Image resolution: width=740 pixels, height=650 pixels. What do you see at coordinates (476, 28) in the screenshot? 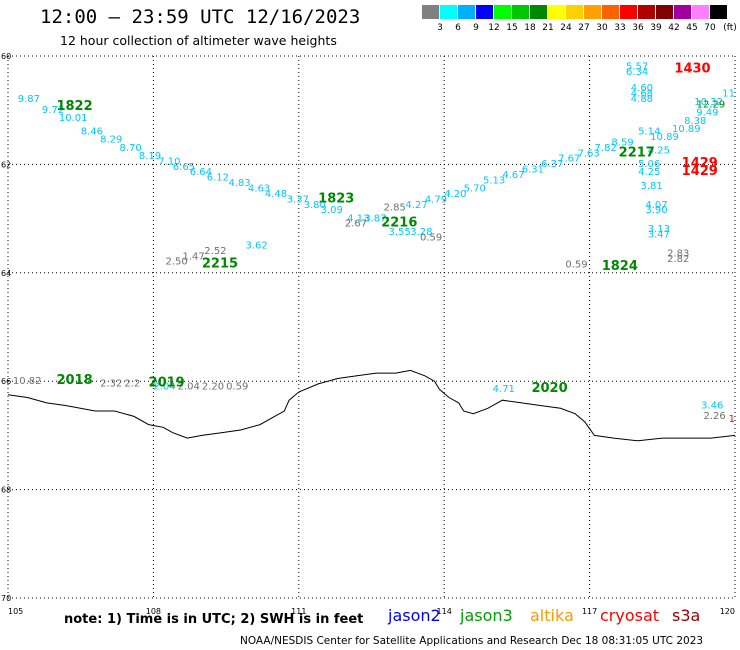
I see `legend-label: 9` at bounding box center [476, 28].